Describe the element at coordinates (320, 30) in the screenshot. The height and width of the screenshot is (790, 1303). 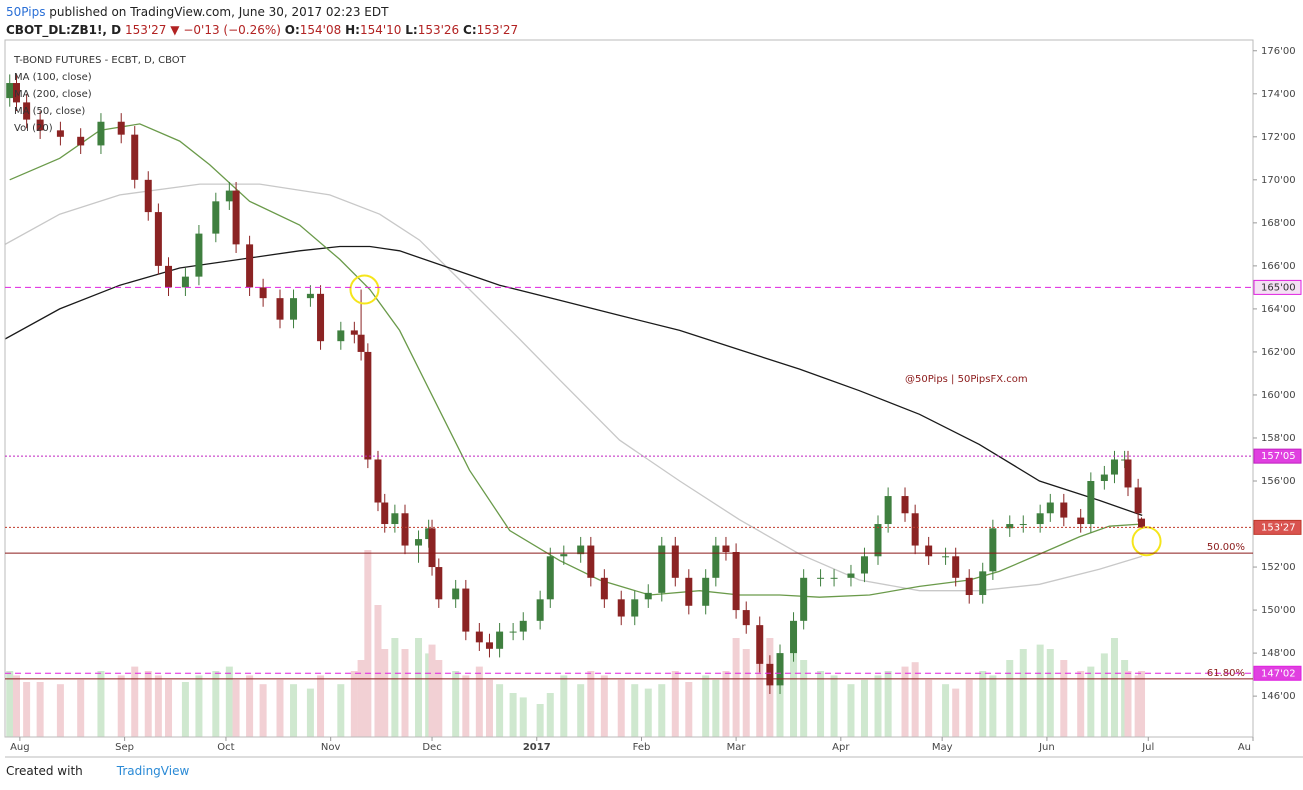
I see `ohlc-value: 154'08` at that location.